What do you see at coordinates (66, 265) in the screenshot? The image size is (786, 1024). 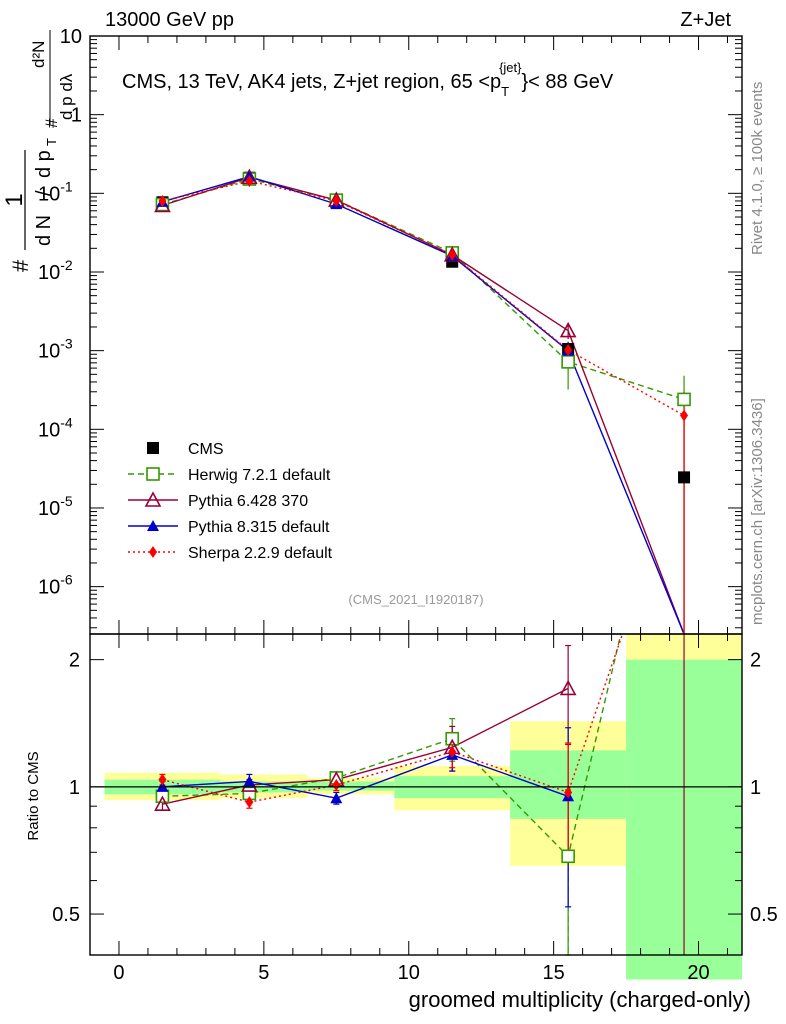 I see `ytick-exponent: -2` at bounding box center [66, 265].